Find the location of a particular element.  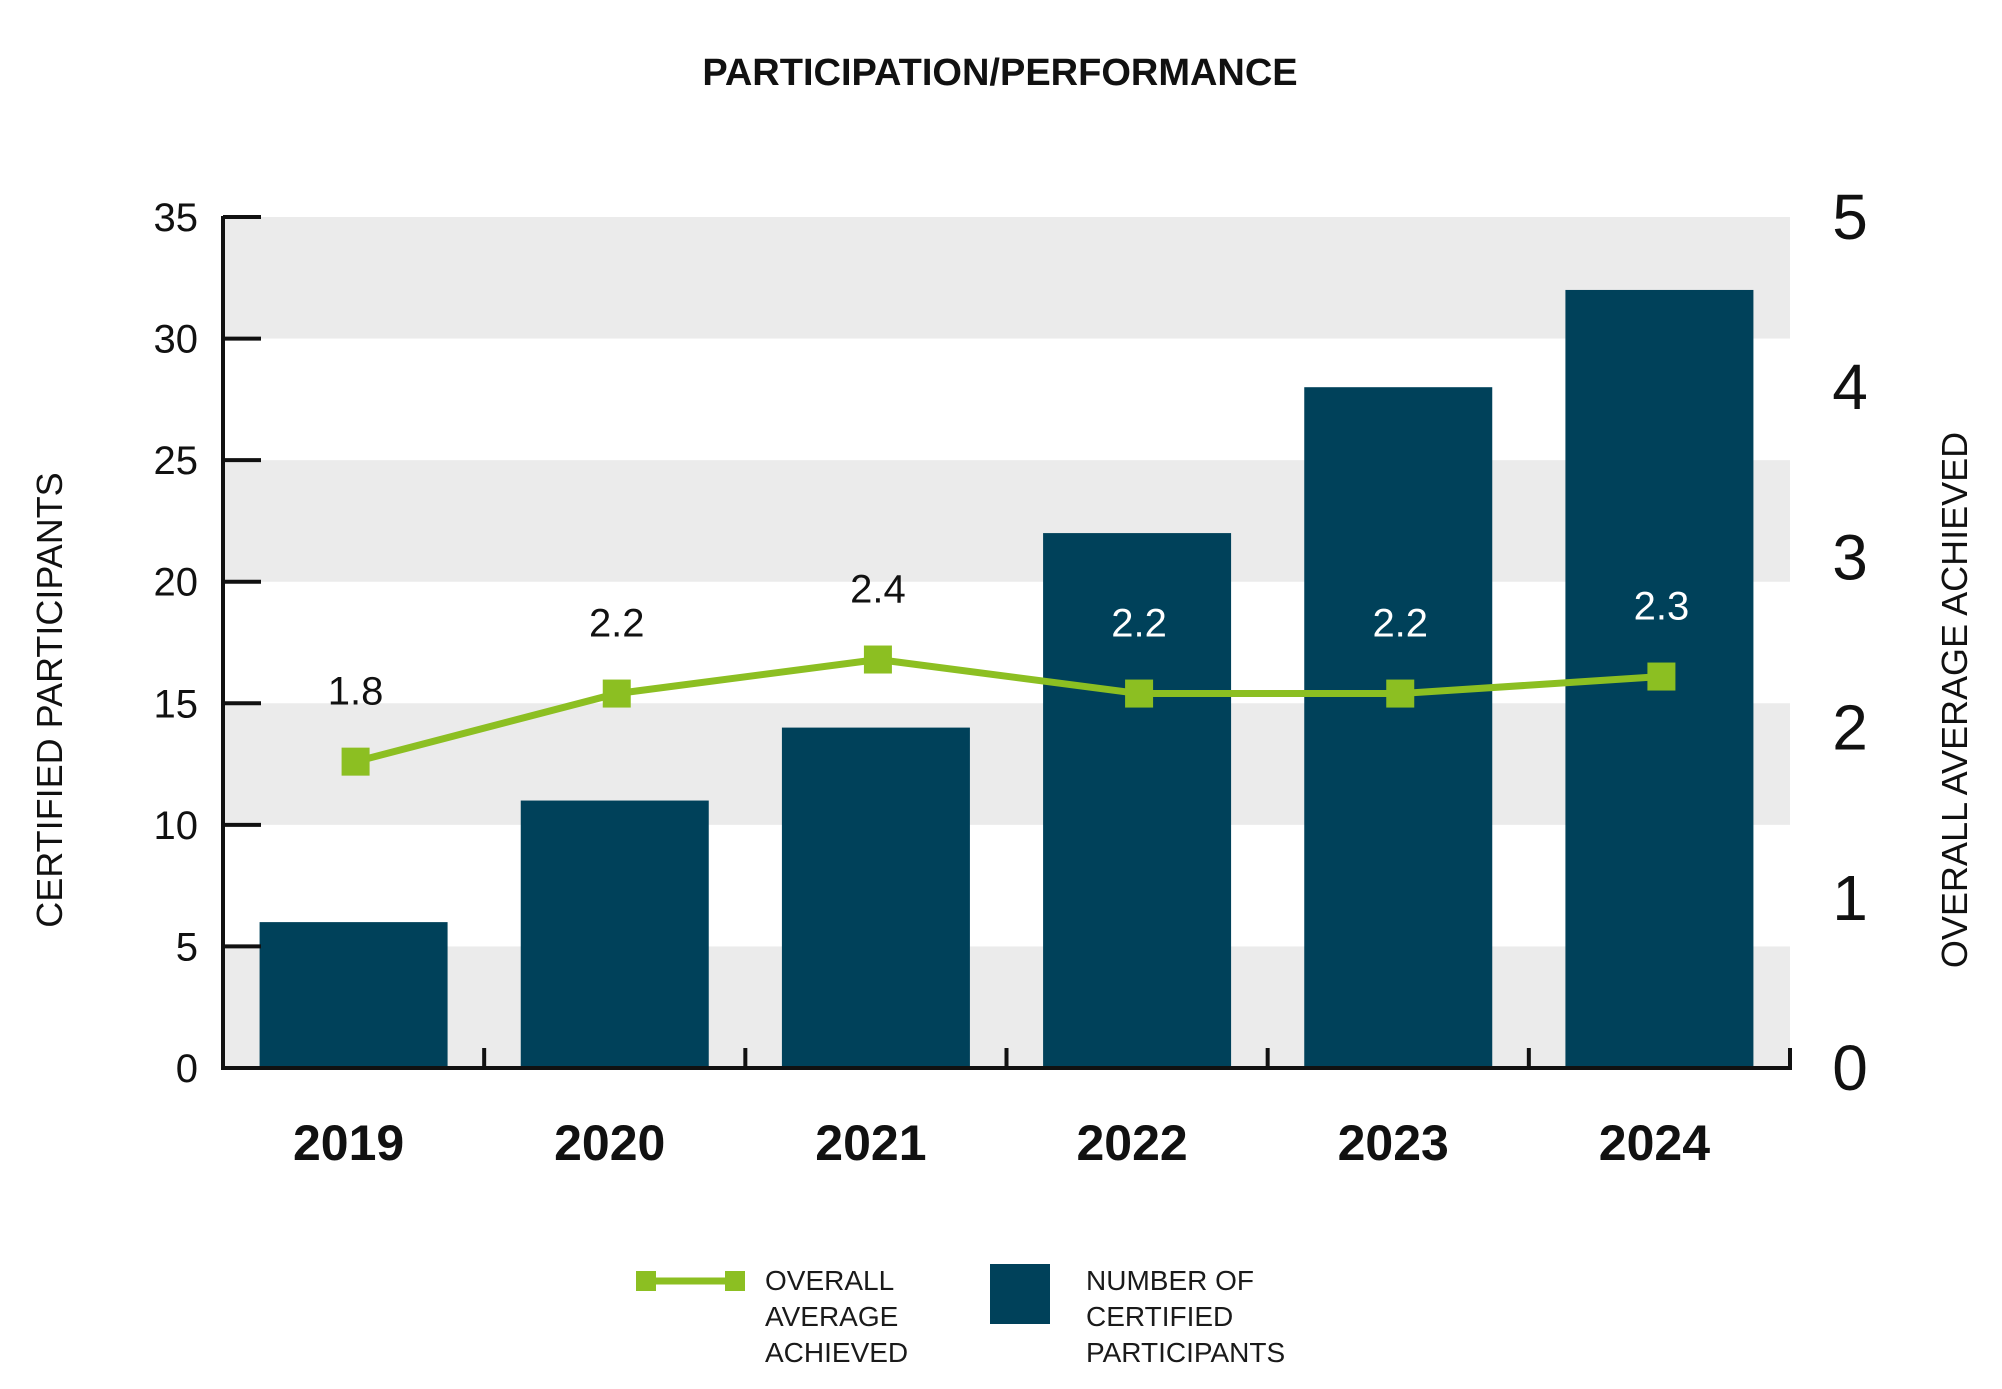

legend-bar-label-1: NUMBER OF is located at coordinates (1170, 1280).